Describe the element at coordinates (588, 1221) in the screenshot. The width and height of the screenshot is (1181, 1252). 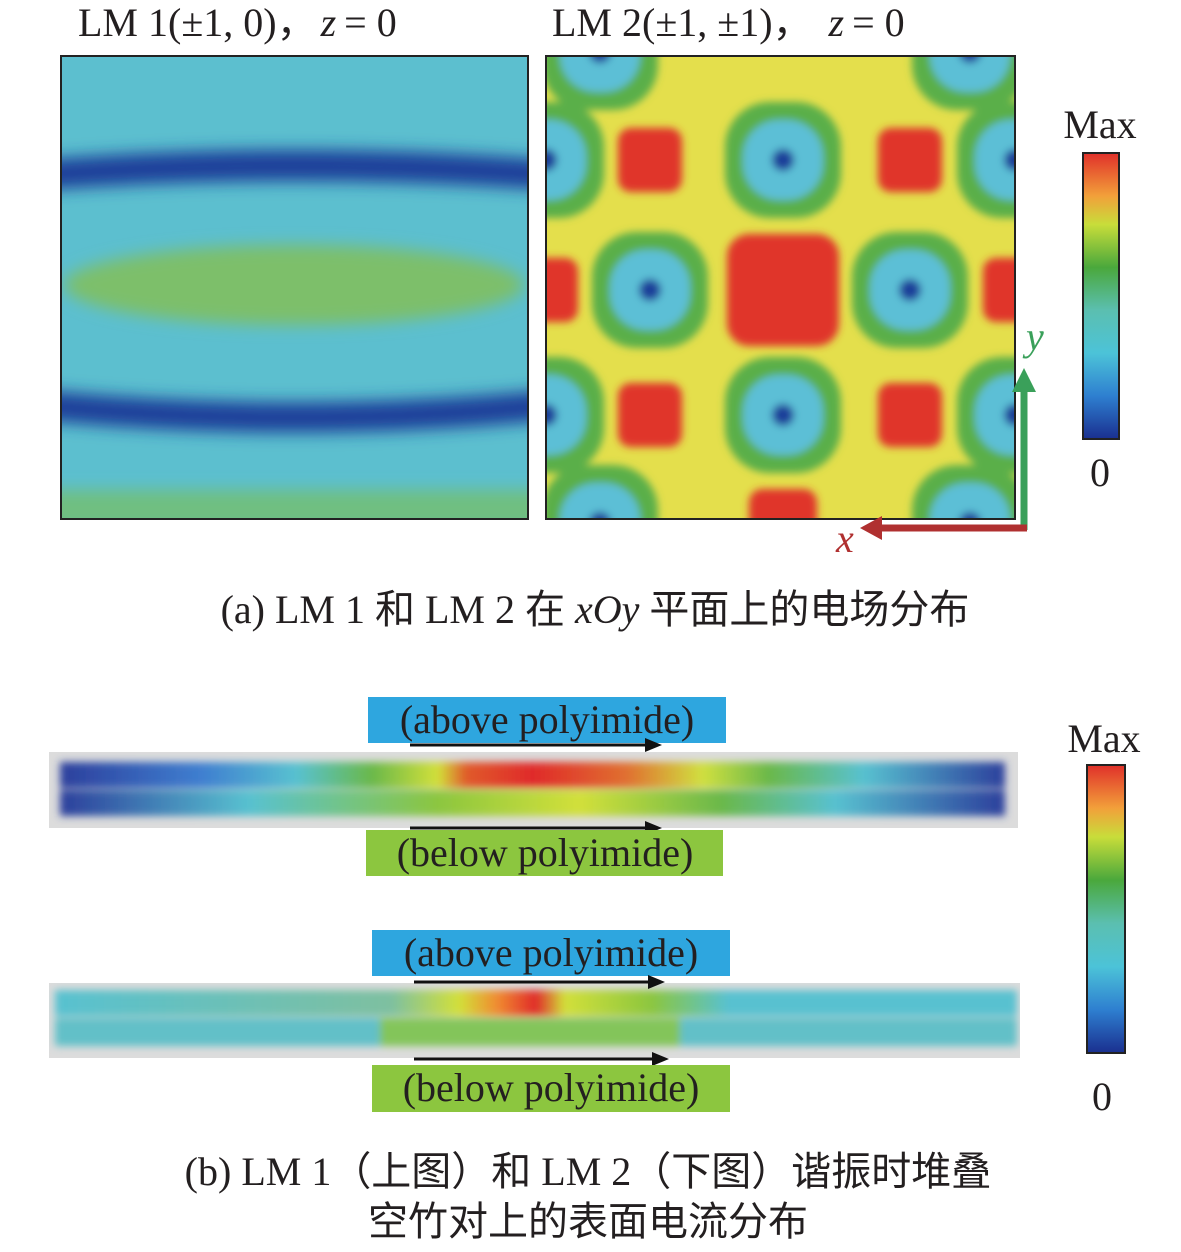
I see `caption: 空竹对上的表面电流分布` at that location.